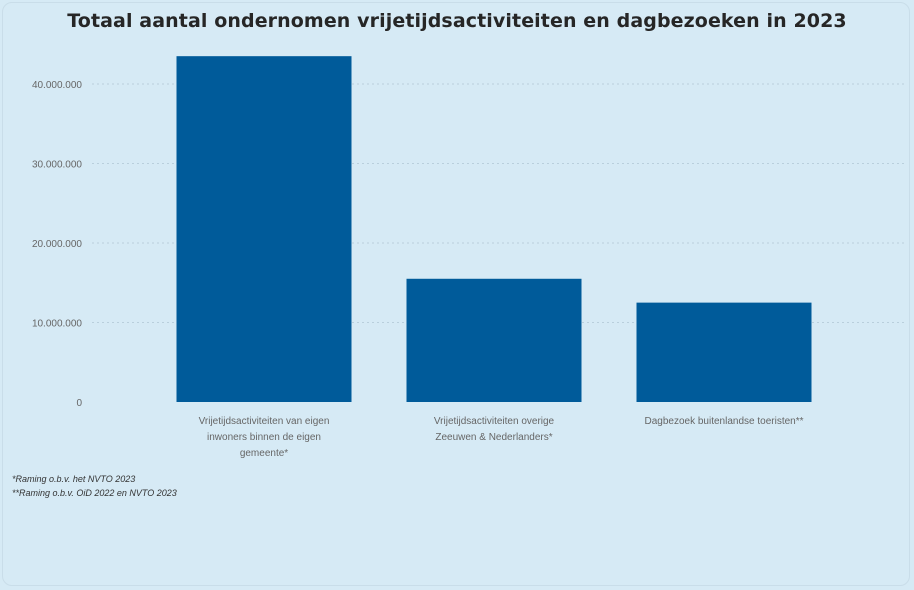 The image size is (914, 590). Describe the element at coordinates (264, 453) in the screenshot. I see `x-category-label: gemeente*` at that location.